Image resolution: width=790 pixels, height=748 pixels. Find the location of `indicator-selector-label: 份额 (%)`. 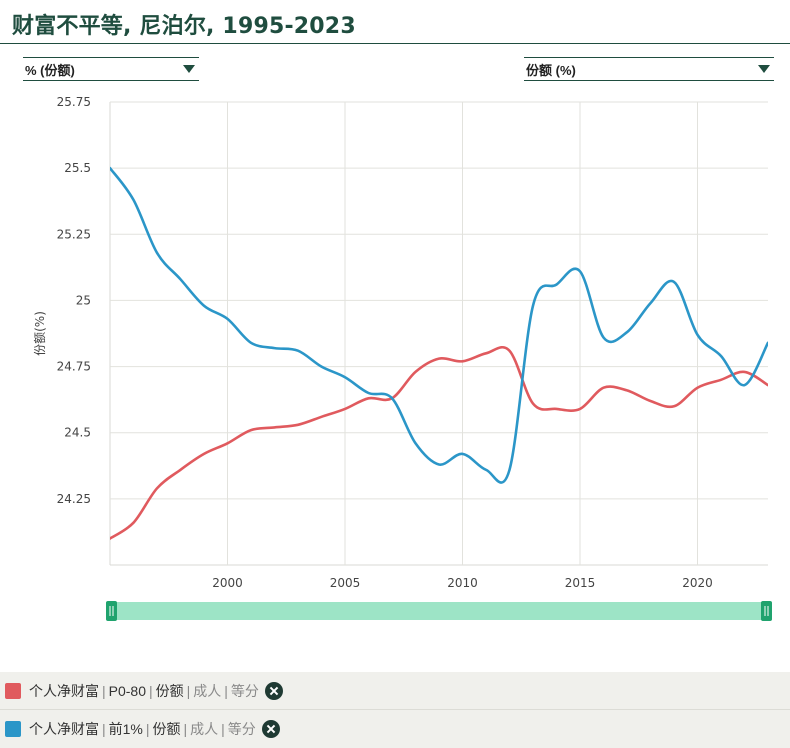

indicator-selector-label: 份额 (%) is located at coordinates (551, 70).